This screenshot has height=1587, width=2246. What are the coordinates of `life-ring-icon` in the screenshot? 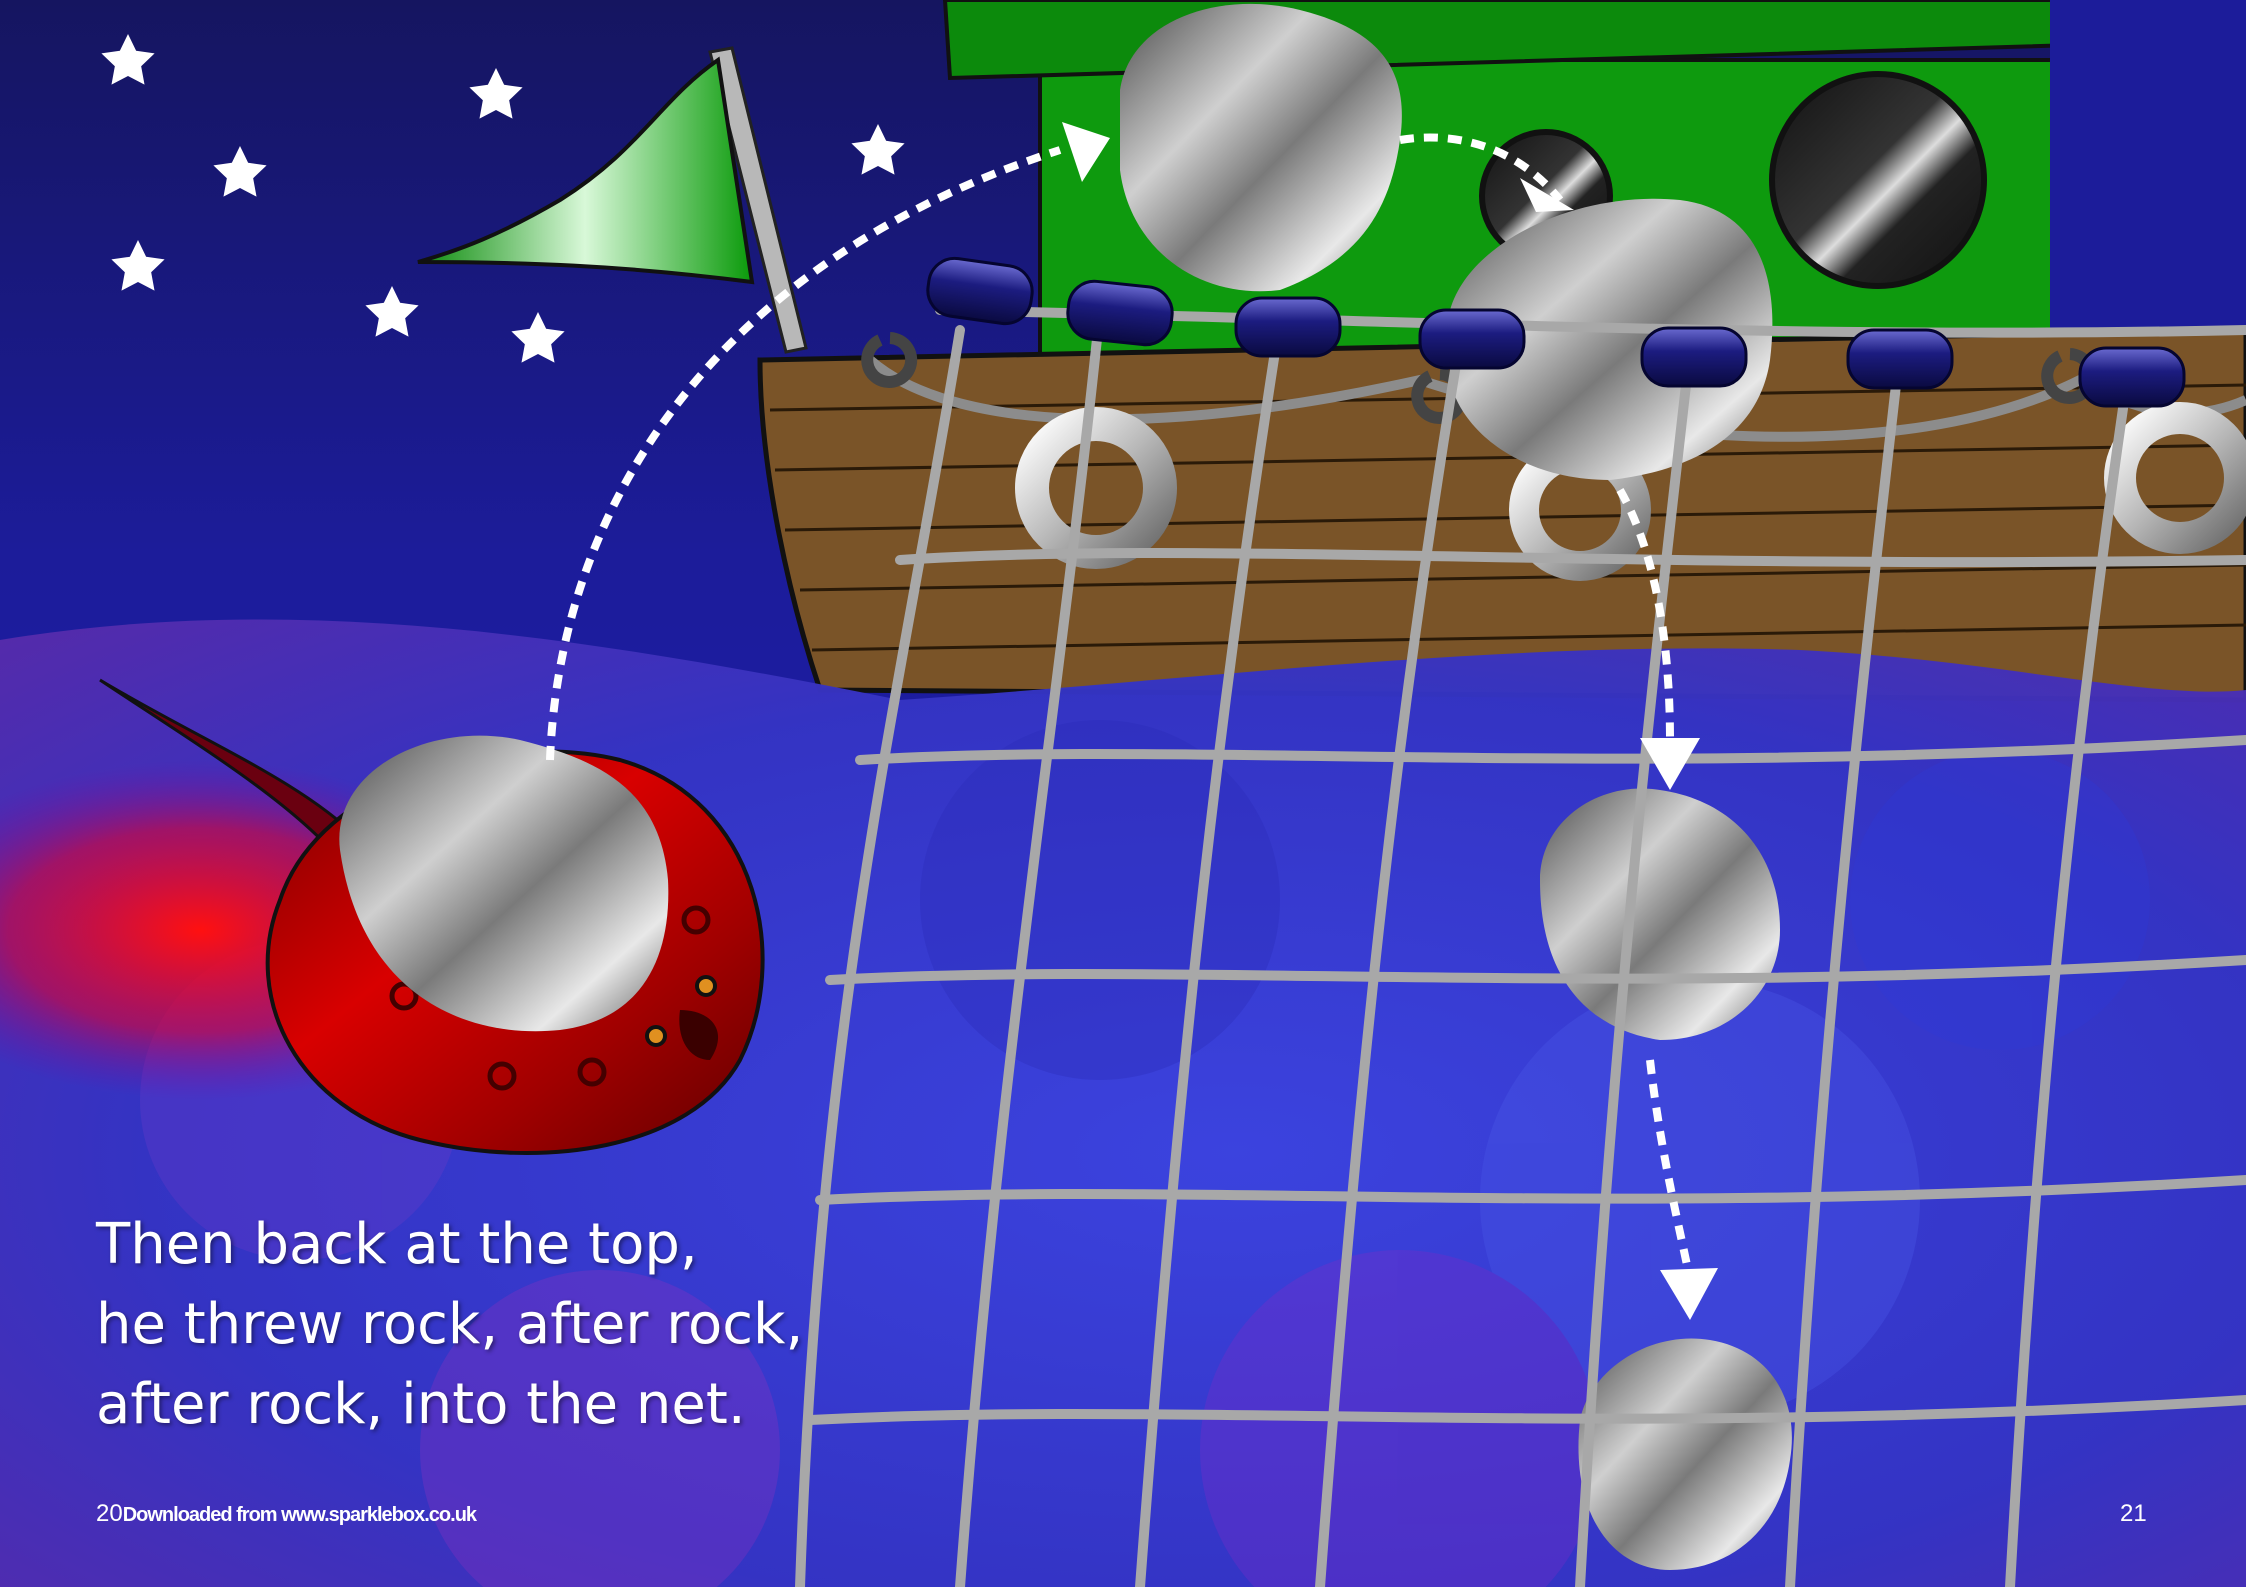 It's located at (2175, 478).